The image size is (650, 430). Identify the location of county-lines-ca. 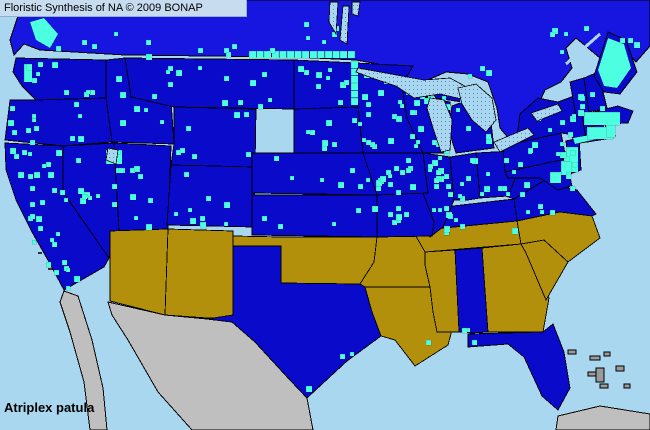
(57, 216).